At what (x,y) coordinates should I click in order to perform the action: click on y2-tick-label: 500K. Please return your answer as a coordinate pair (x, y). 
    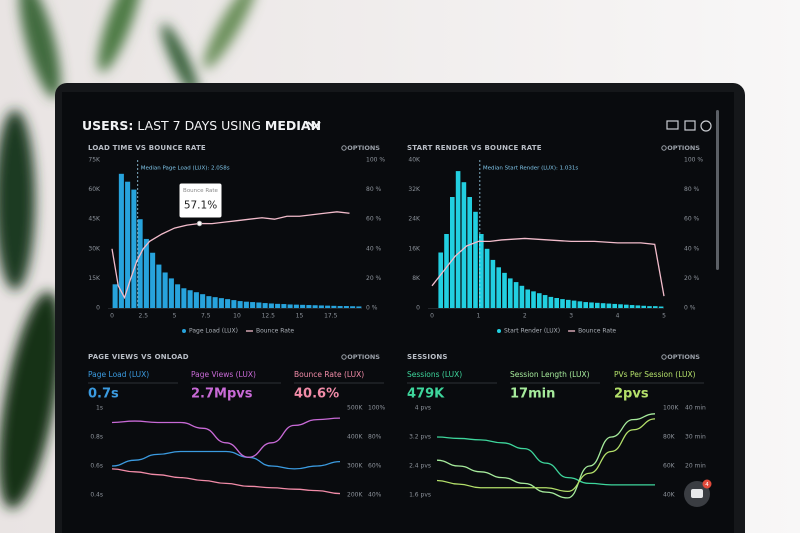
    Looking at the image, I should click on (355, 408).